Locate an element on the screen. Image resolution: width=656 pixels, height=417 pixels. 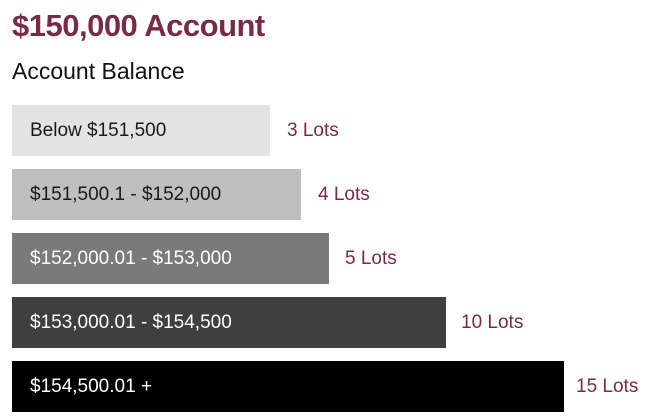
tier-lots-label: 4 Lots is located at coordinates (344, 194).